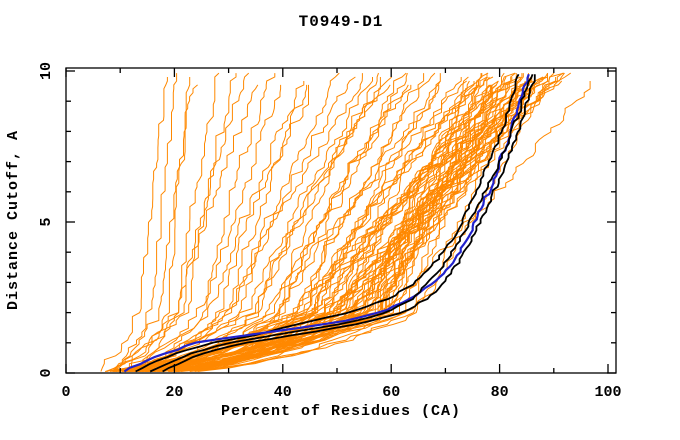 This screenshot has height=440, width=680. Describe the element at coordinates (46, 71) in the screenshot. I see `y-tick-label: 10` at that location.